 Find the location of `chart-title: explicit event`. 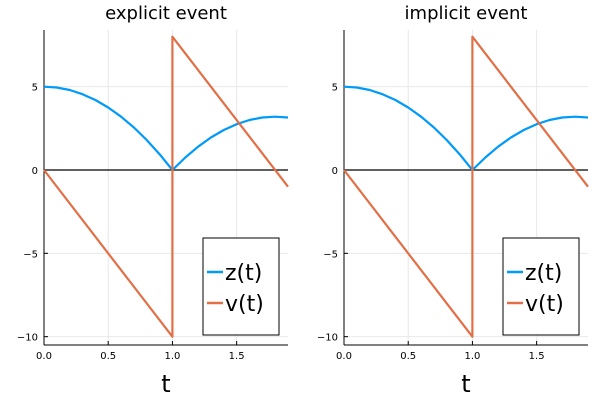

chart-title: explicit event is located at coordinates (166, 13).